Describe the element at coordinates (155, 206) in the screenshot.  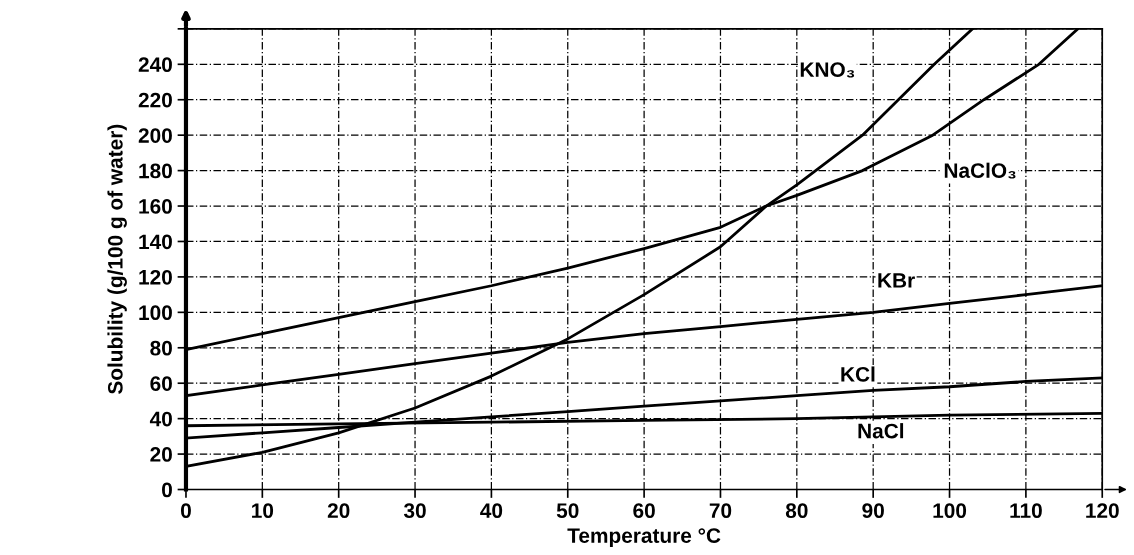
I see `y-tick-label: 160` at that location.